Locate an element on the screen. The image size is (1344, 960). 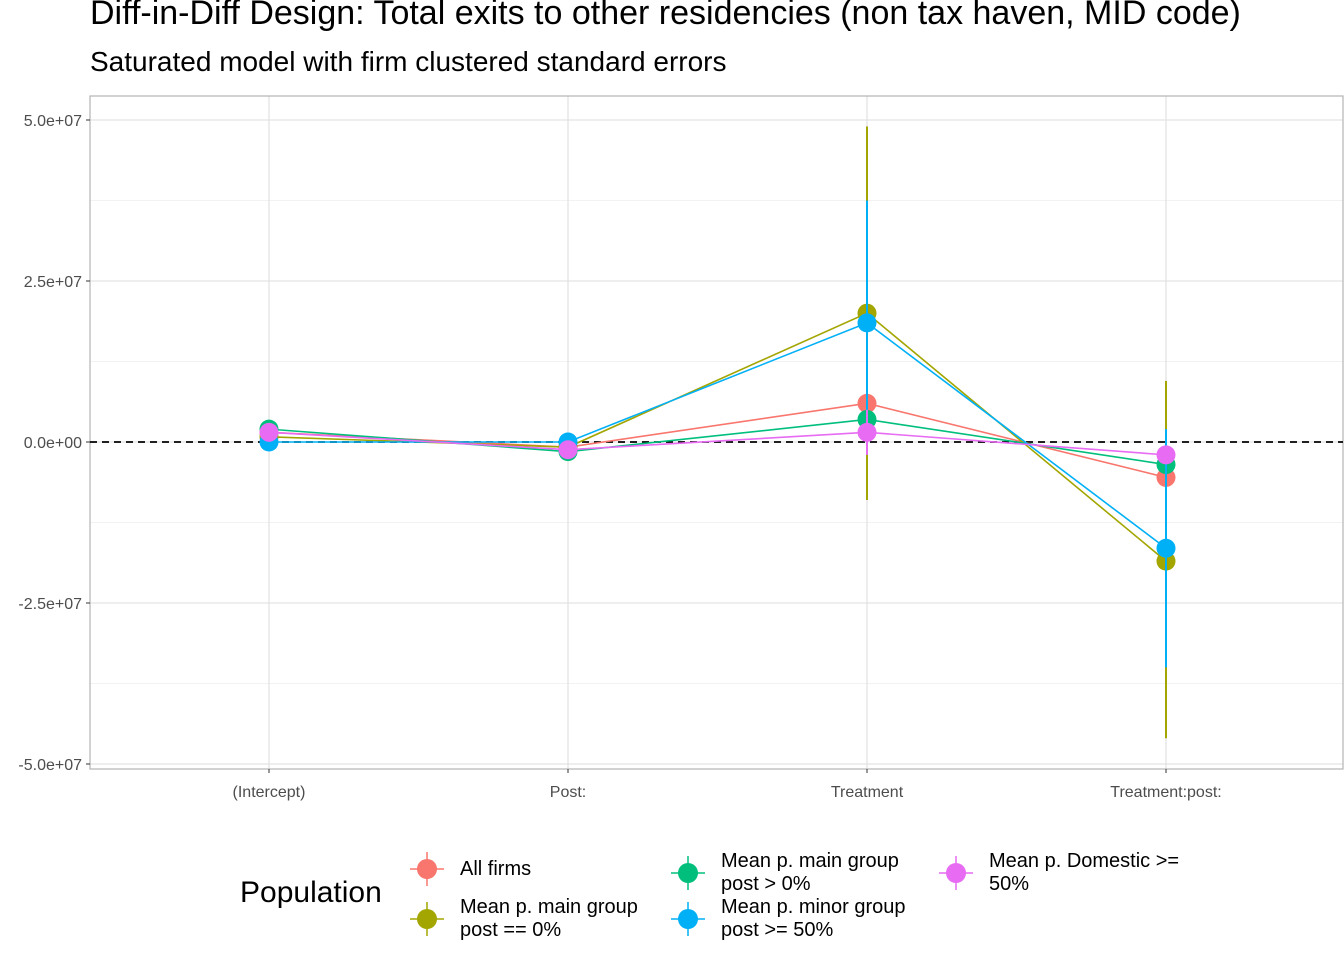
legend-item-domestic: Mean p. Domestic >= 50% is located at coordinates (1058, 873).